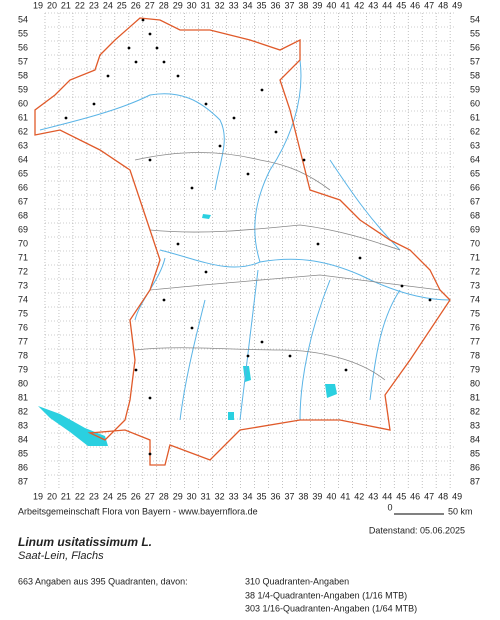  Describe the element at coordinates (331, 5) in the screenshot. I see `column-label: 40` at that location.